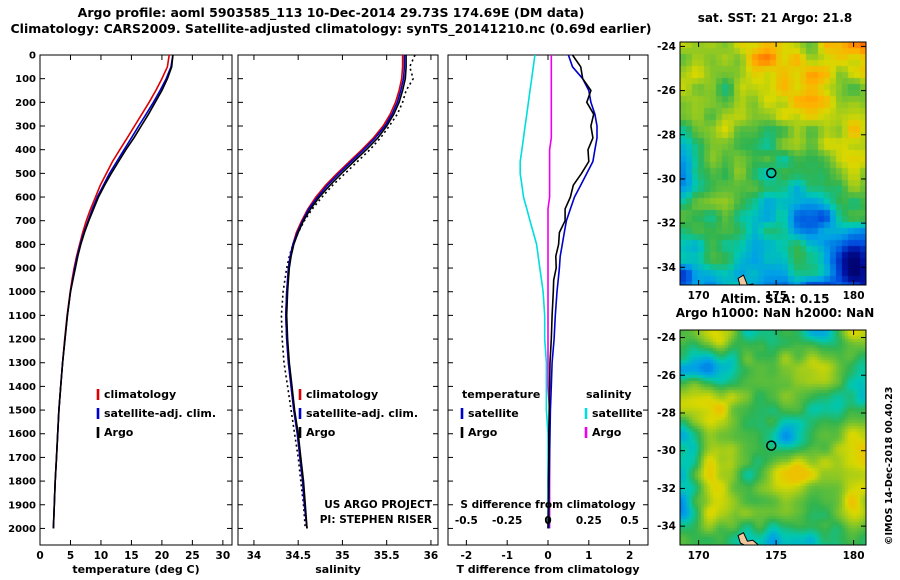 The image size is (900, 580). I want to click on temperature-profile-series-argo, so click(113, 291).